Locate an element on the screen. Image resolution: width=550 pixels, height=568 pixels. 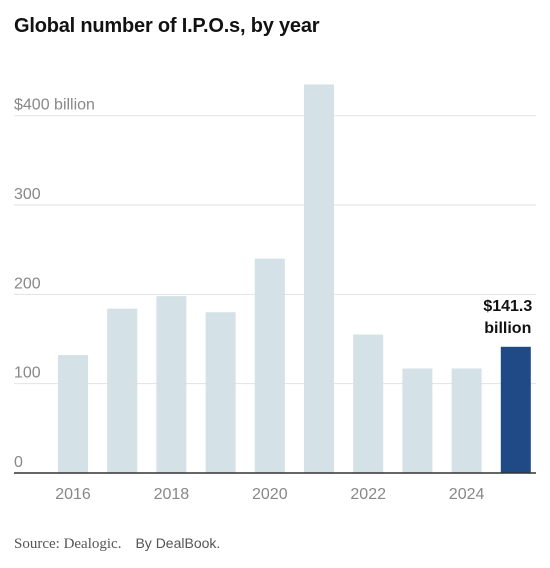
chart-title: Global number of I.P.O.s, by year is located at coordinates (167, 26).